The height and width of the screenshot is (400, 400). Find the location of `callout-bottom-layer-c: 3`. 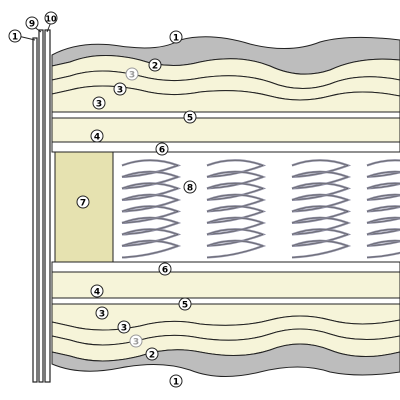

callout-bottom-layer-c: 3 is located at coordinates (136, 341).